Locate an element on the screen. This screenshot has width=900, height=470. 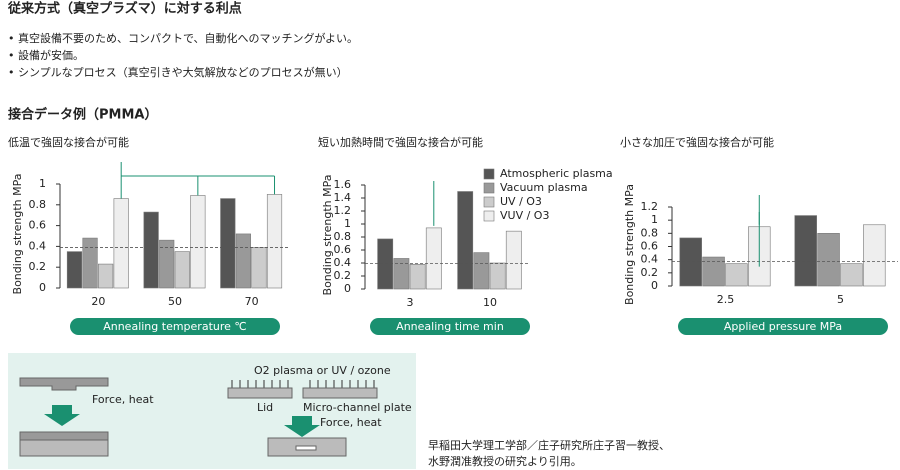
header-title: 従来方式（真空プラズマ）に対する利点 is located at coordinates (124, 9).